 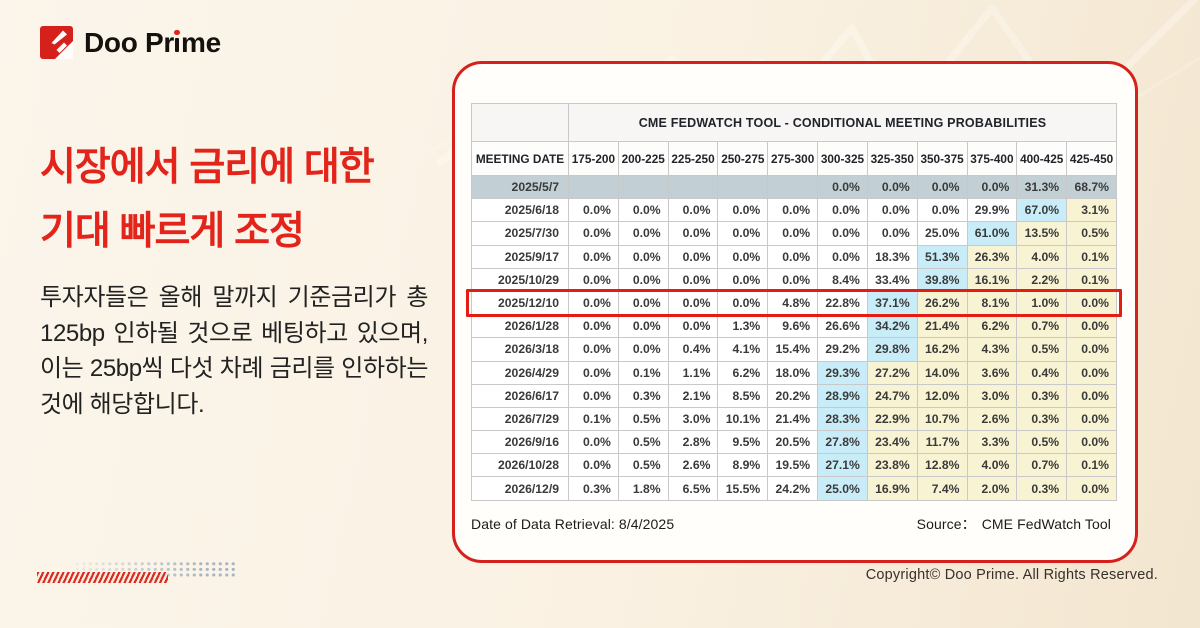 I want to click on prob-cell: 6.2%, so click(x=743, y=372).